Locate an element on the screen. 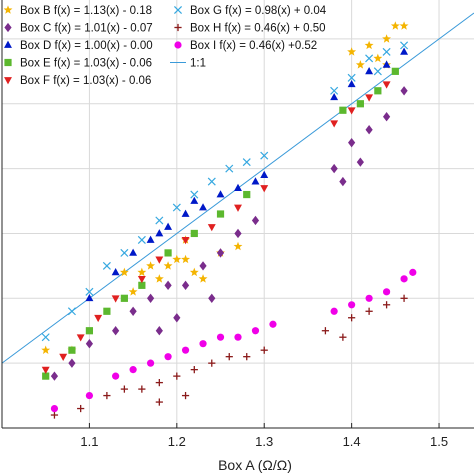 This screenshot has width=474, height=474. legend-entry: Box D f(x) = 1.00(x) - 0.00 is located at coordinates (86, 46).